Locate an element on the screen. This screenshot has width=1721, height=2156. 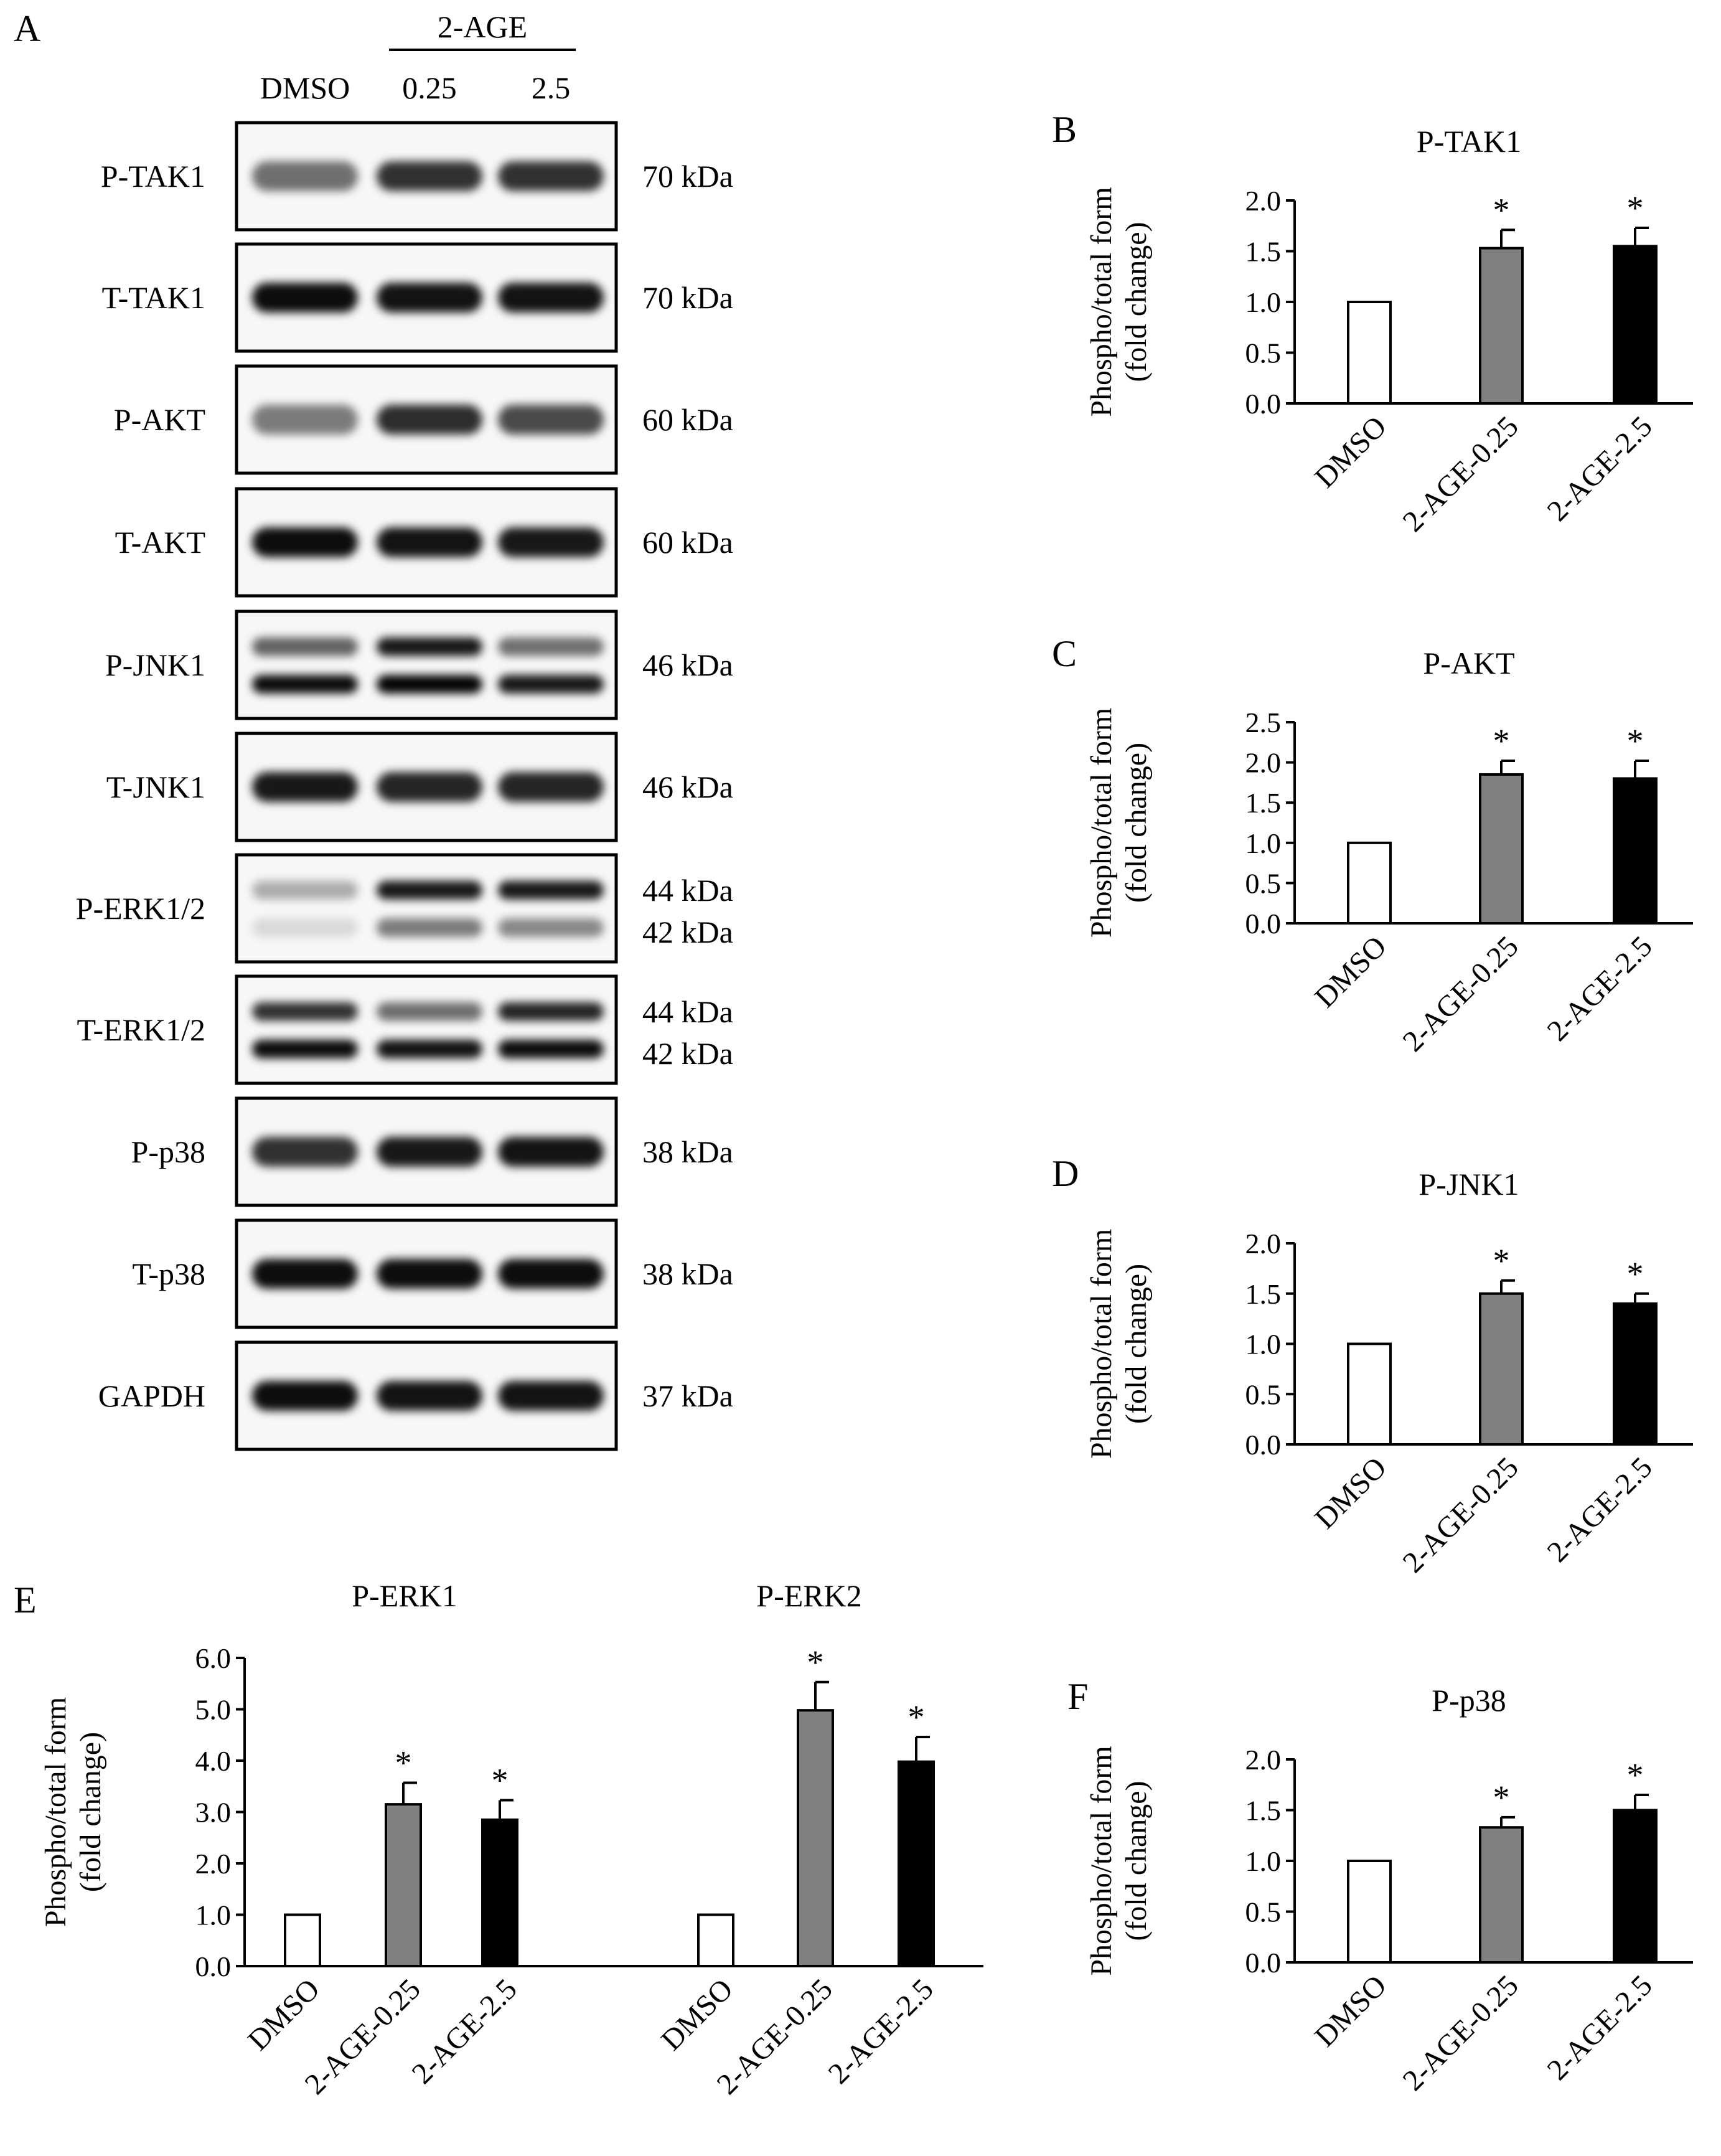
x-tick-label-panel-c-dmso: DMSO is located at coordinates (1350, 972).